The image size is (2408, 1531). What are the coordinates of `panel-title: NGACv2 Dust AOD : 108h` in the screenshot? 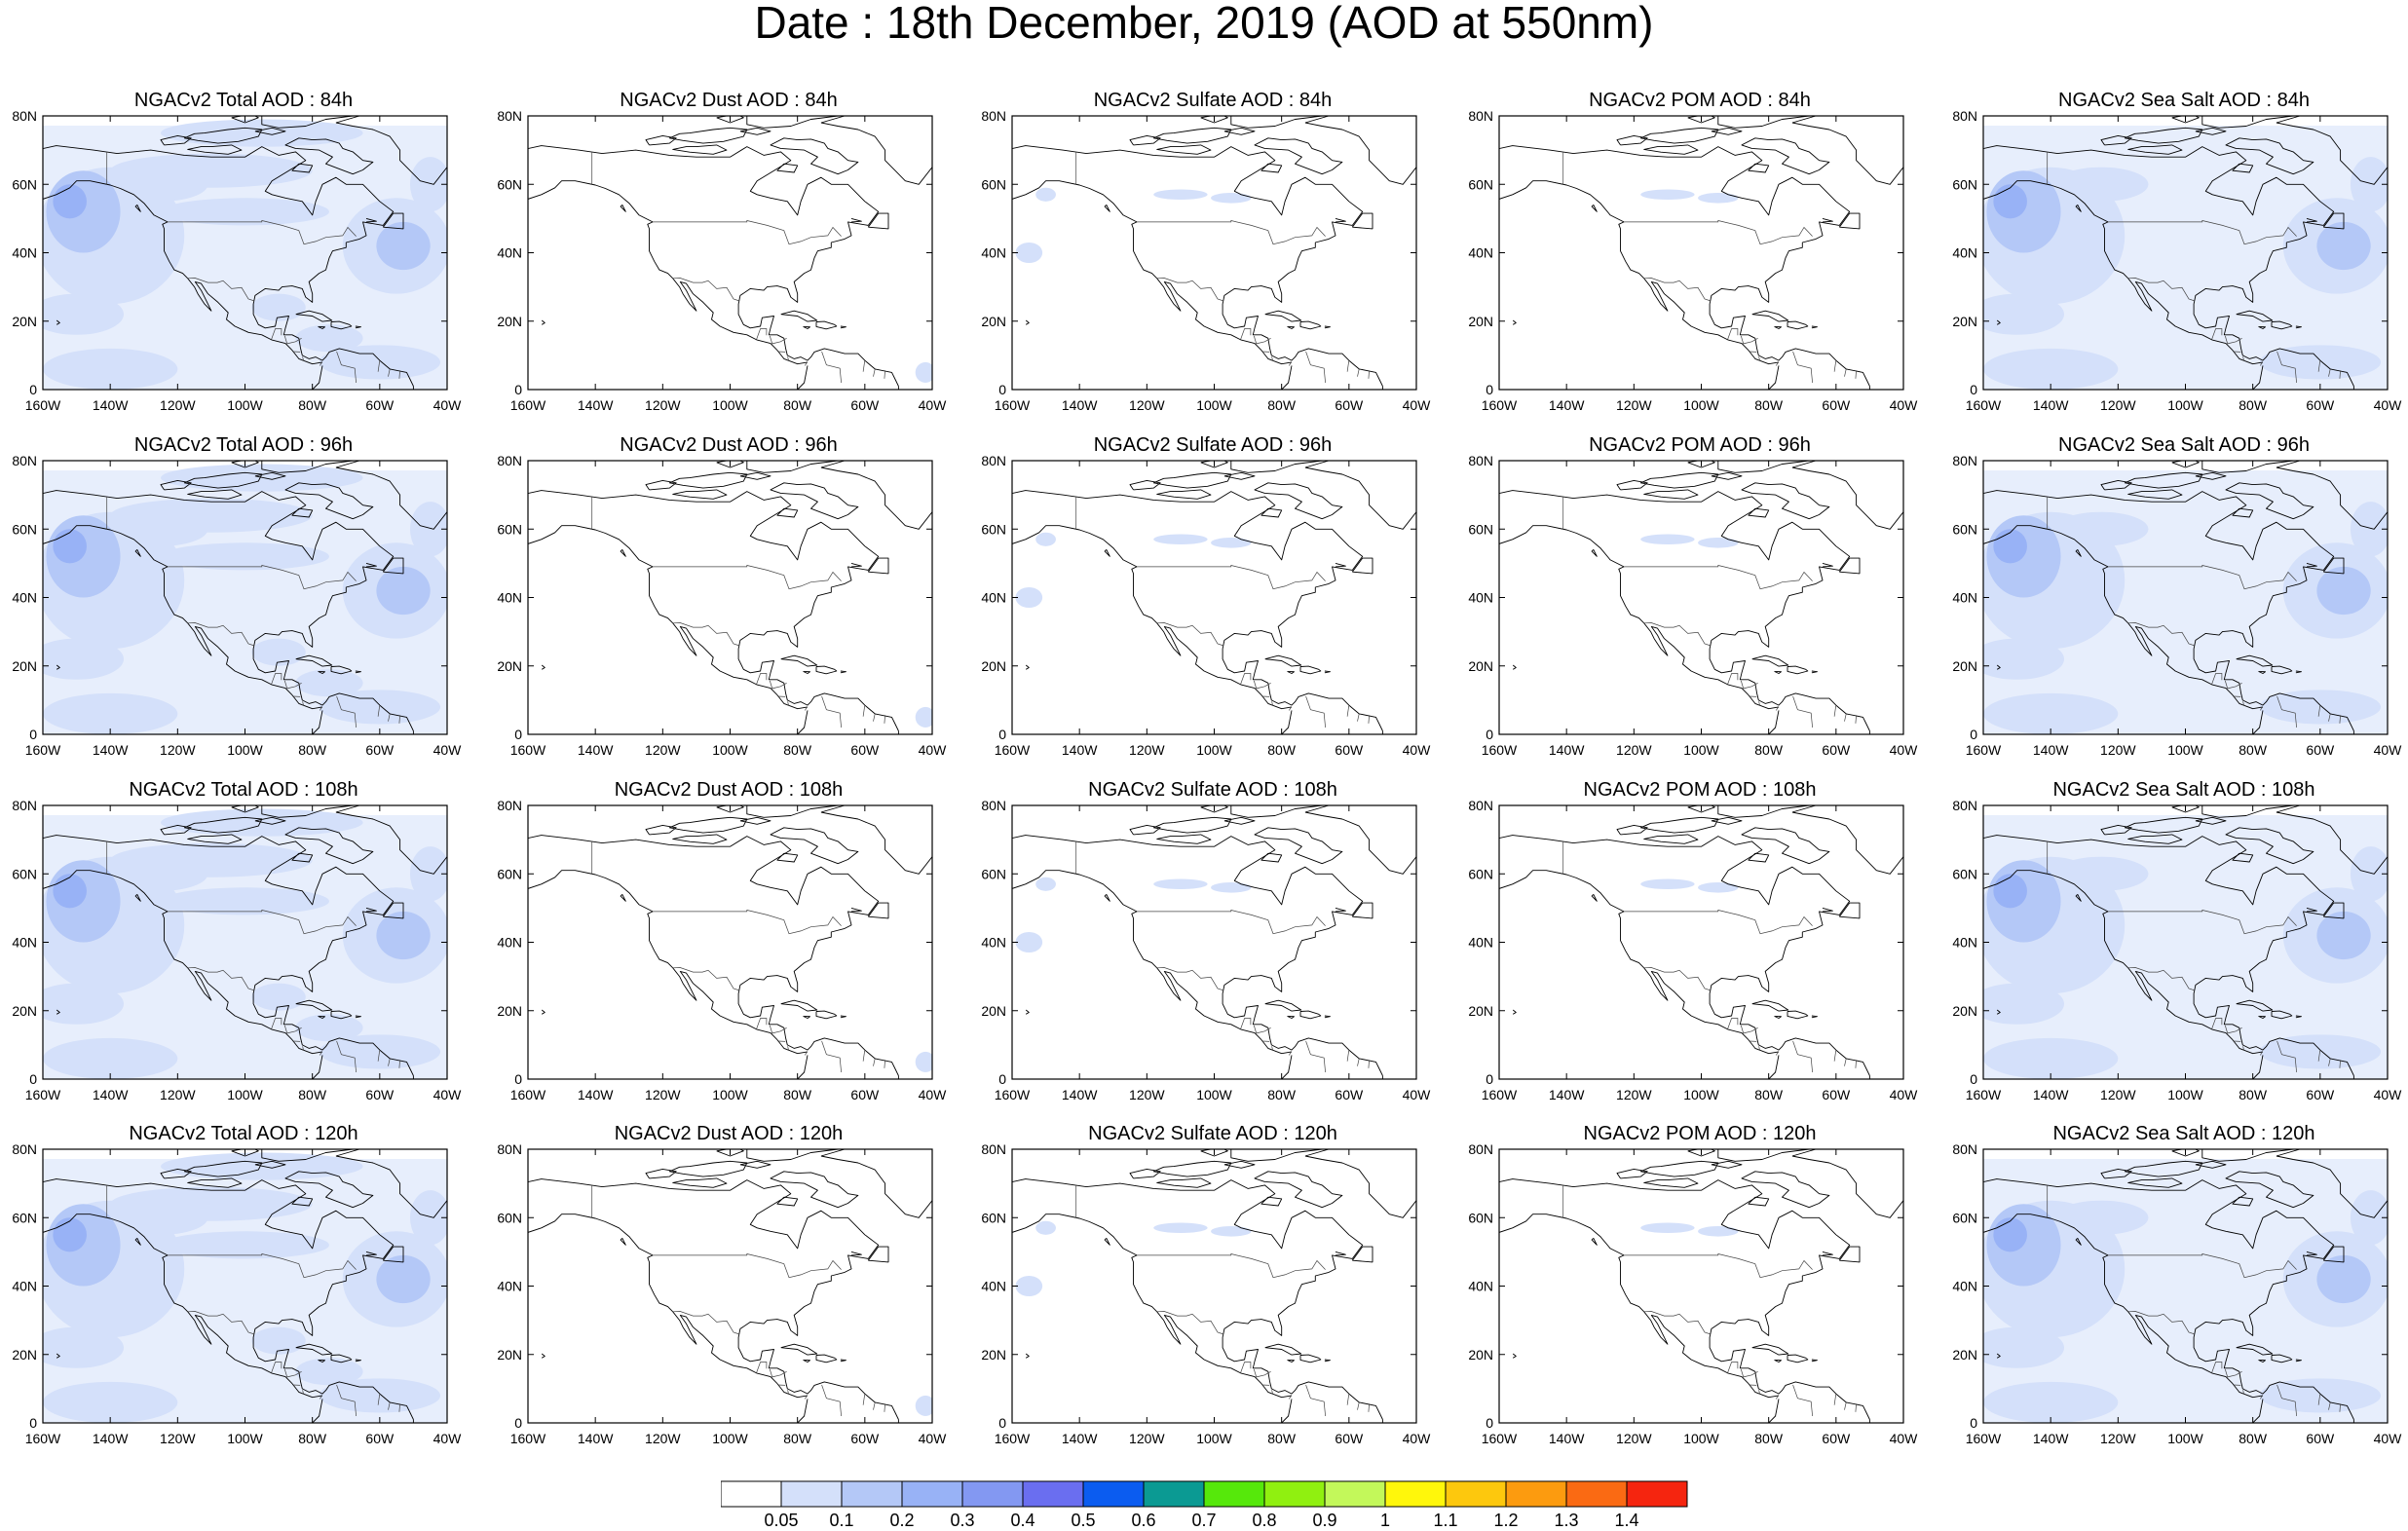 It's located at (729, 790).